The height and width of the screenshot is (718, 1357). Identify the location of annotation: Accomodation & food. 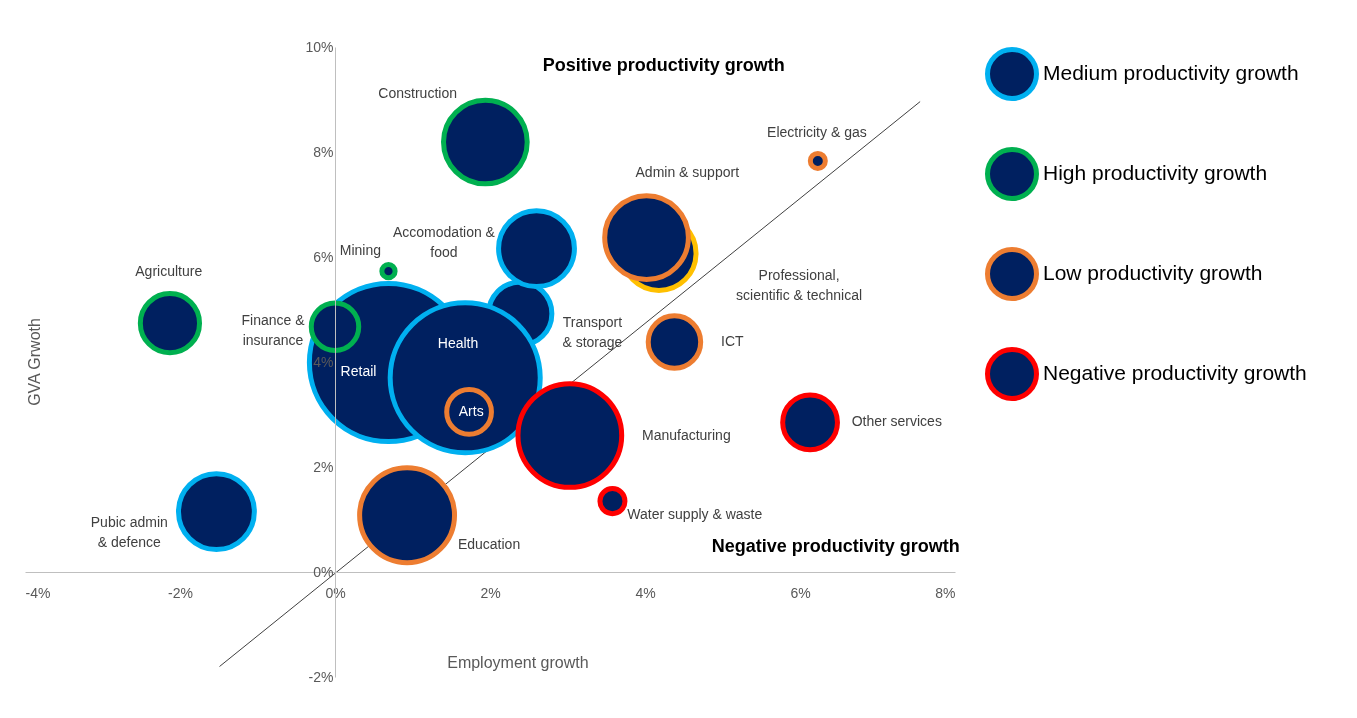
(444, 242).